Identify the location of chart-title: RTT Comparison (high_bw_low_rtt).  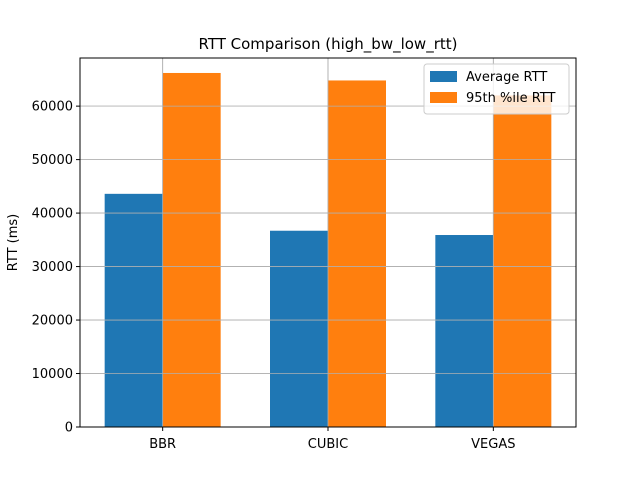
(328, 44).